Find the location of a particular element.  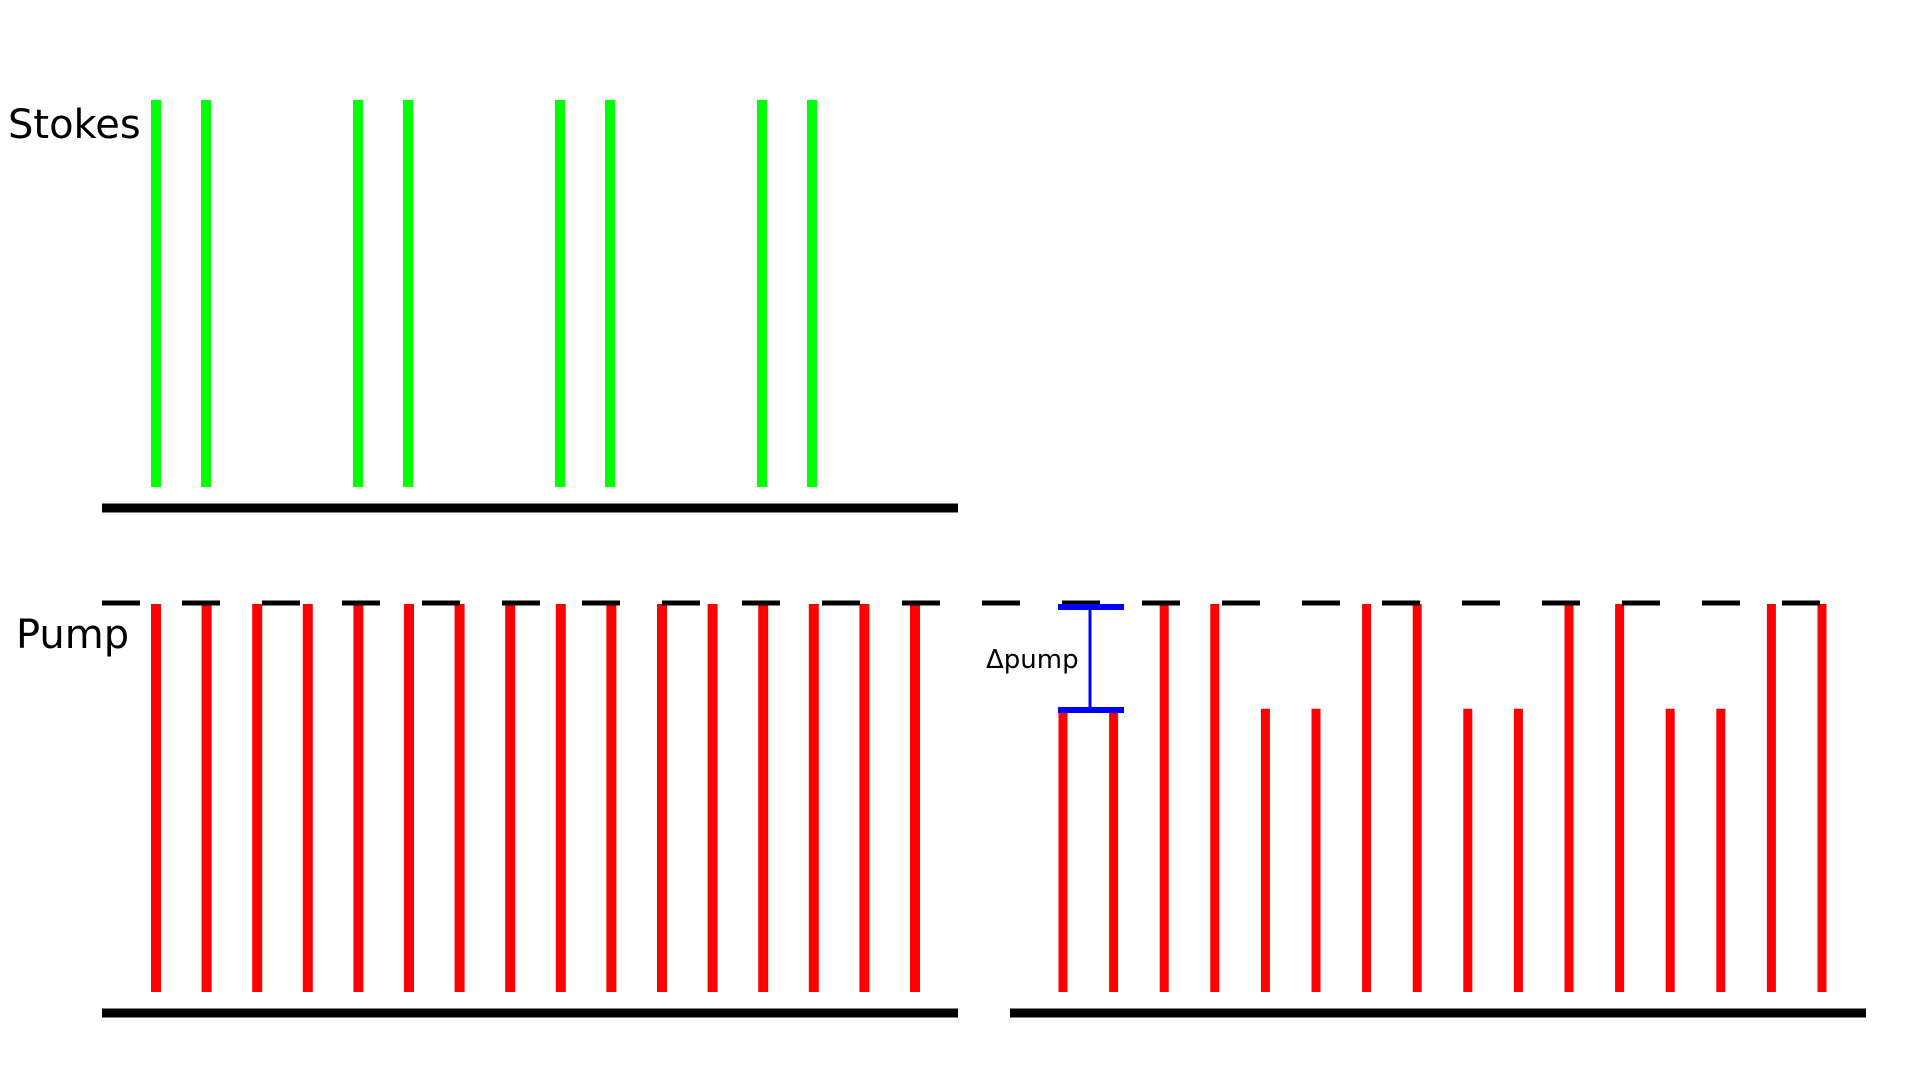

stokes-pulses is located at coordinates (484, 293).